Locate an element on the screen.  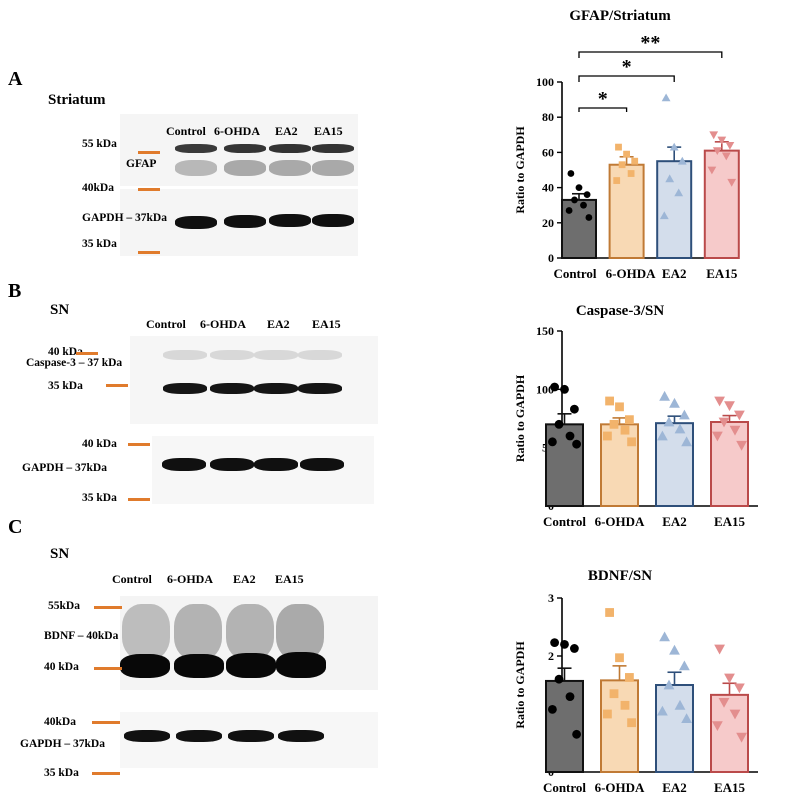
mw-marker-40-b2 is located at coordinates (139, 444).